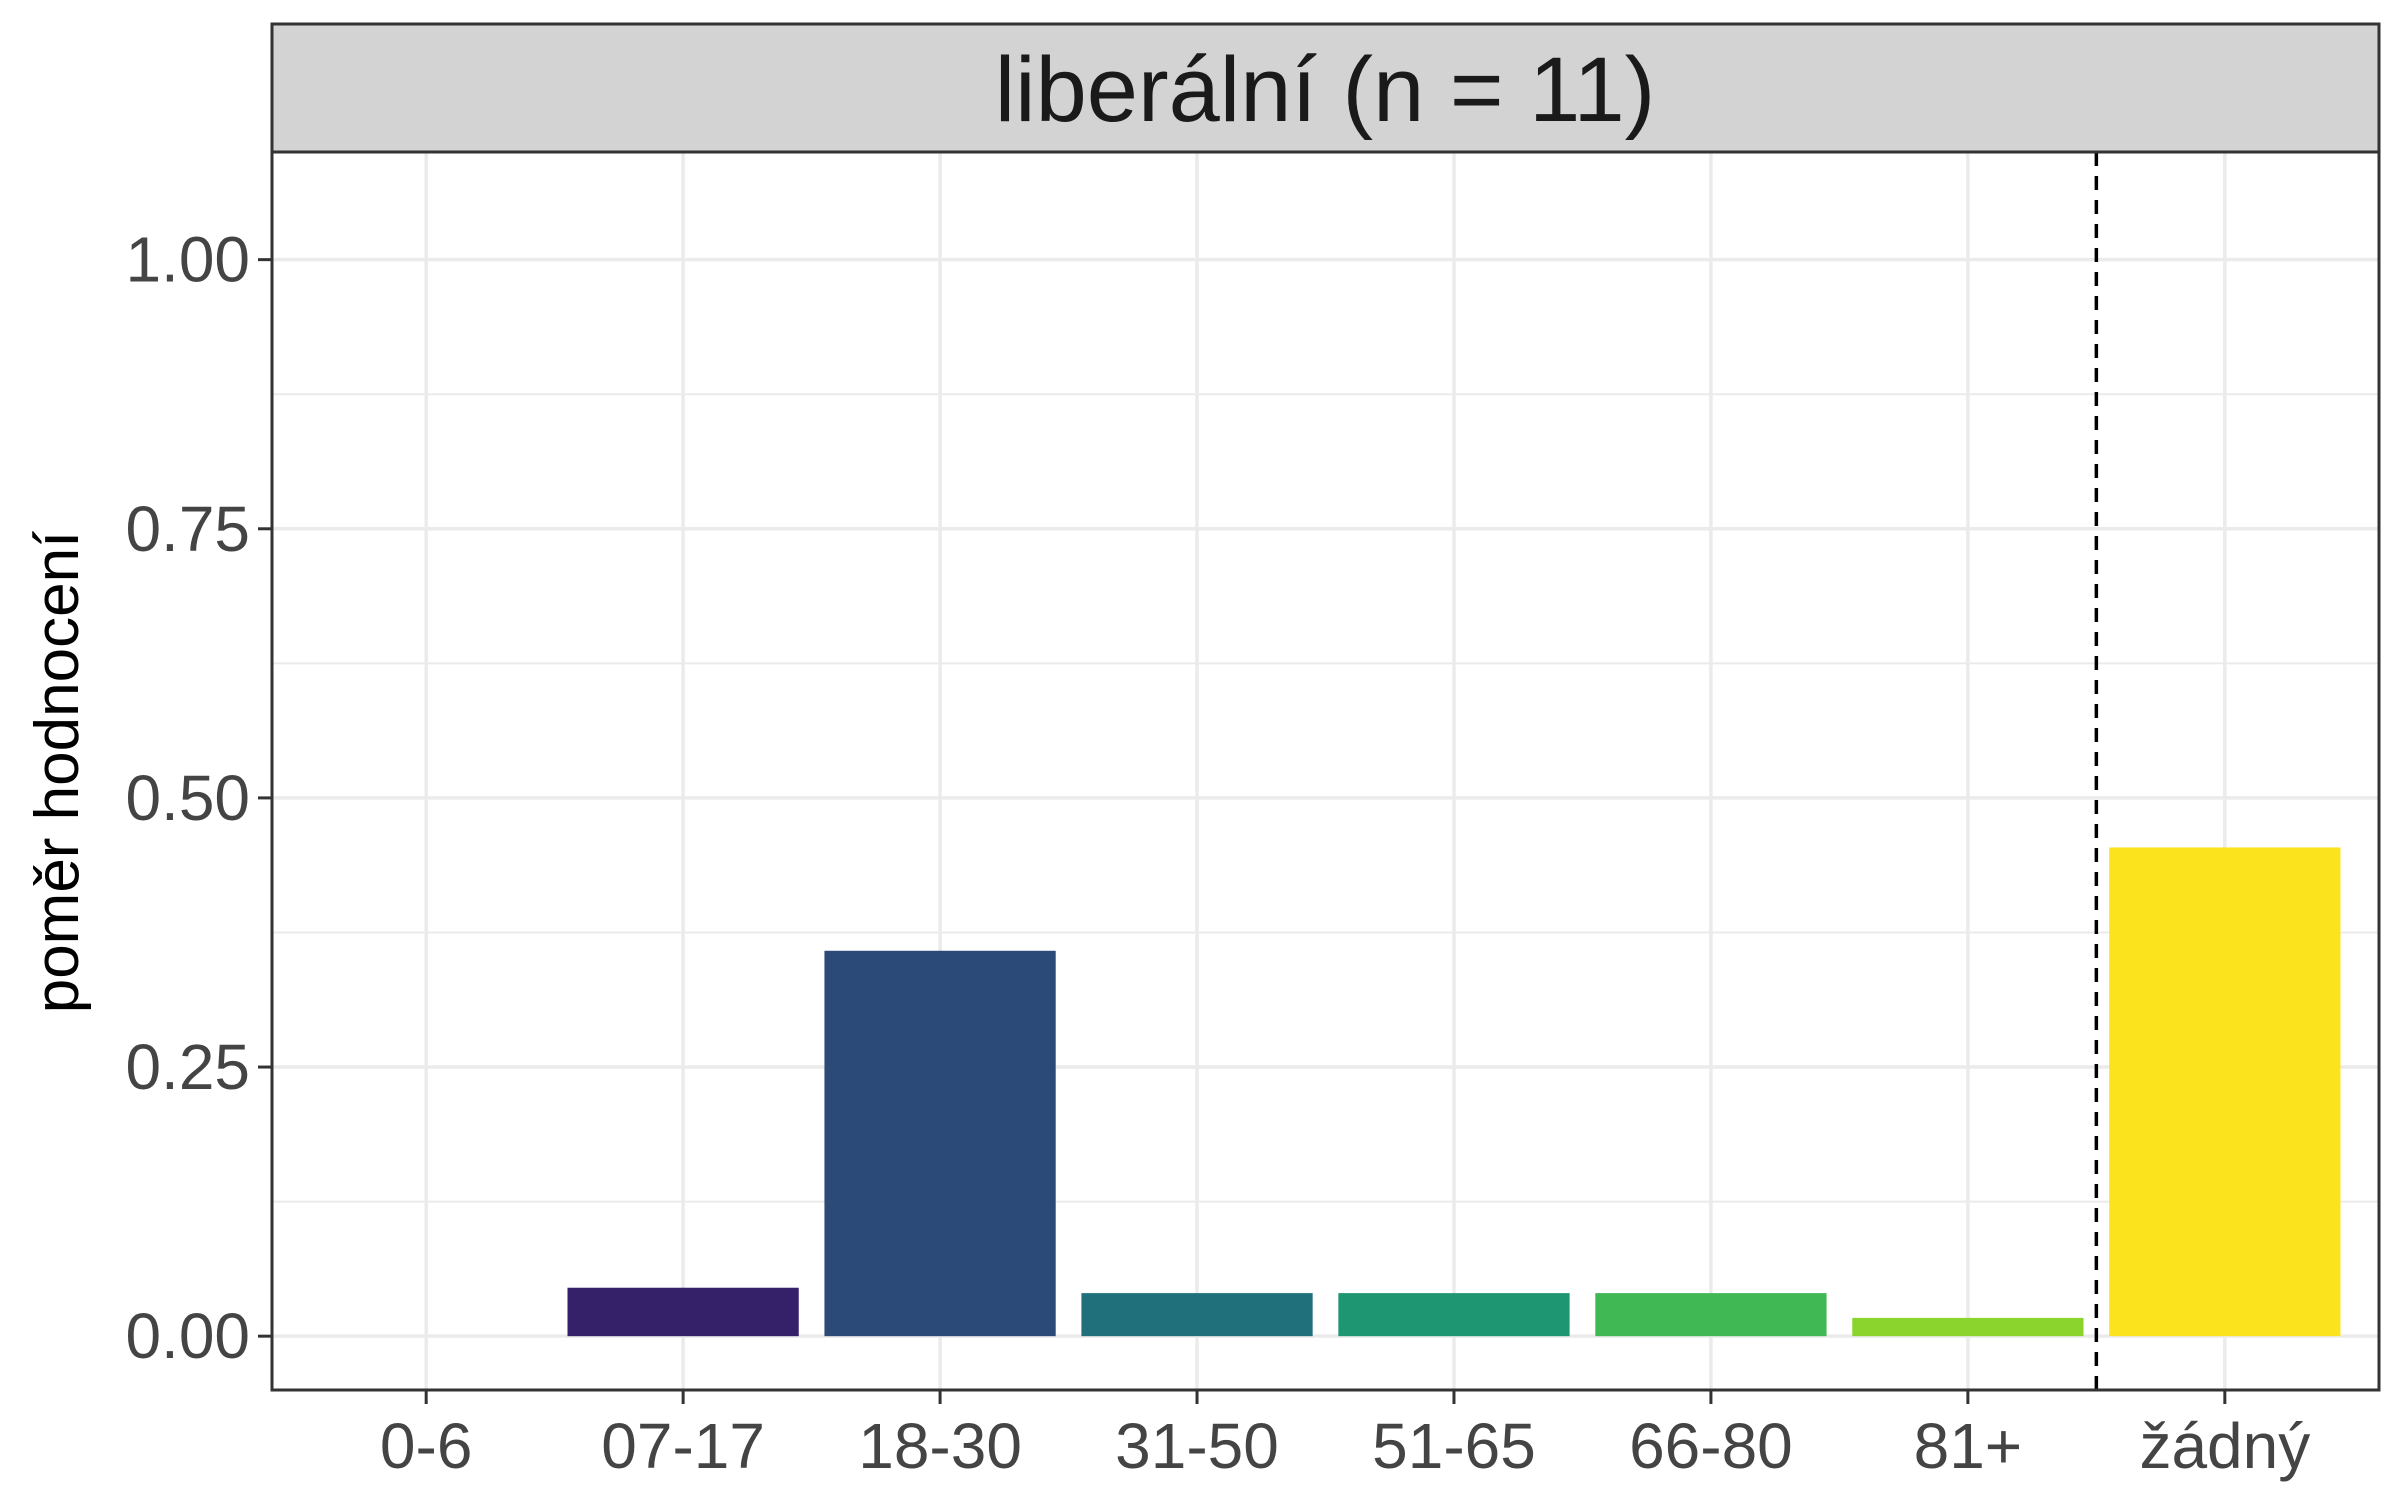 Image resolution: width=2400 pixels, height=1500 pixels. Describe the element at coordinates (187, 798) in the screenshot. I see `y-tick-label: 0.50` at that location.